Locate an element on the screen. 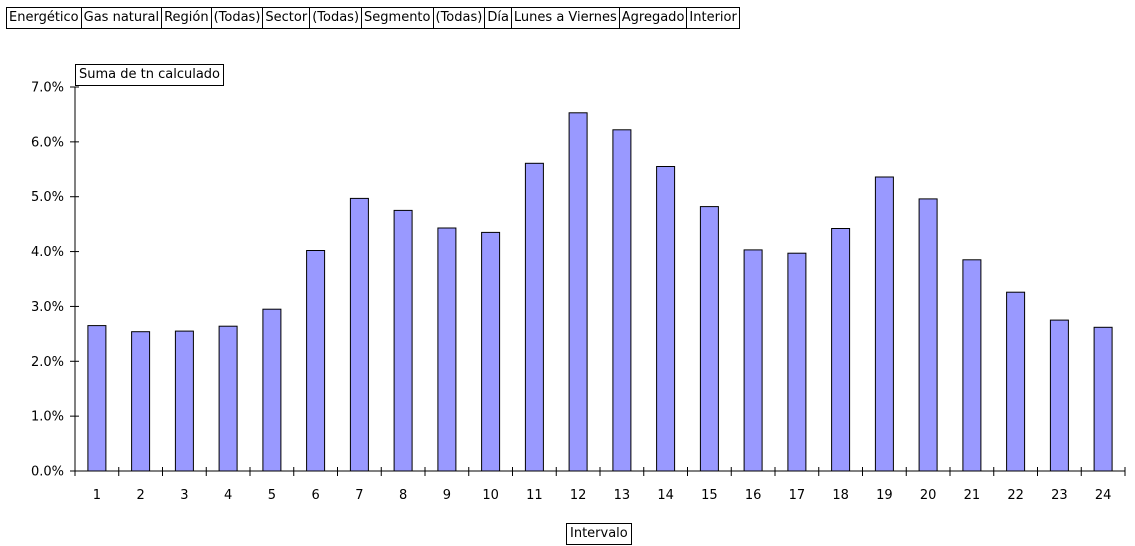  x-tick-label: 14 is located at coordinates (665, 495).